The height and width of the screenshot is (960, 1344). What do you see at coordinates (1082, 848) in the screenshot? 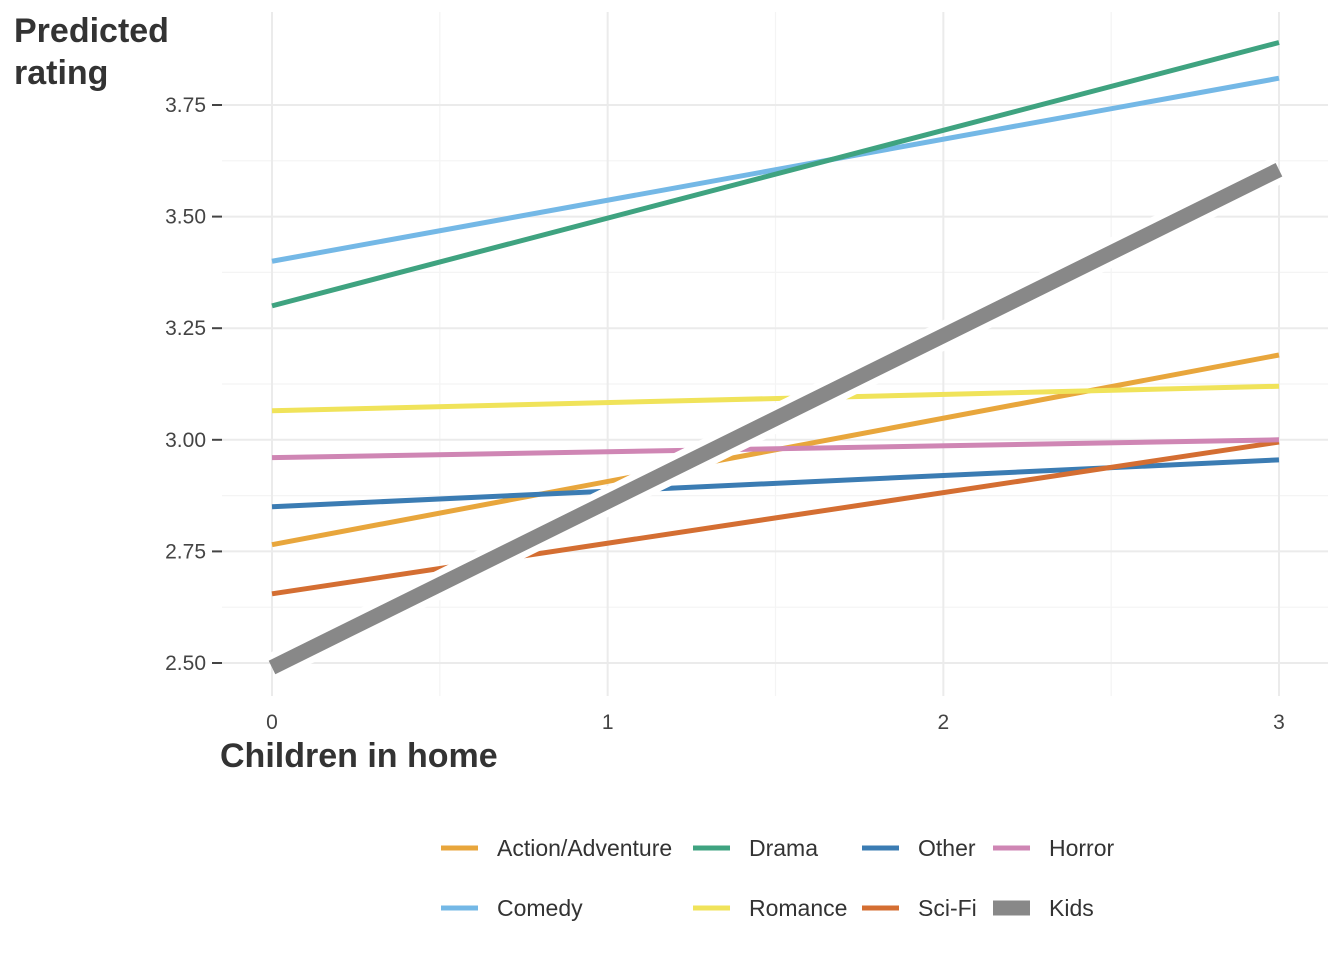
I see `legend-label: Horror` at bounding box center [1082, 848].